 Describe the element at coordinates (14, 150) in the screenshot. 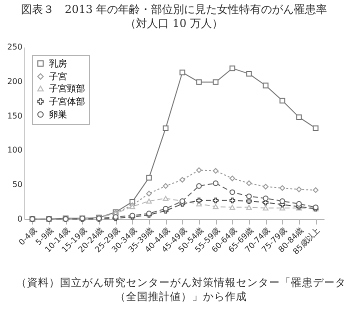

I see `y-tick-label: 100` at that location.